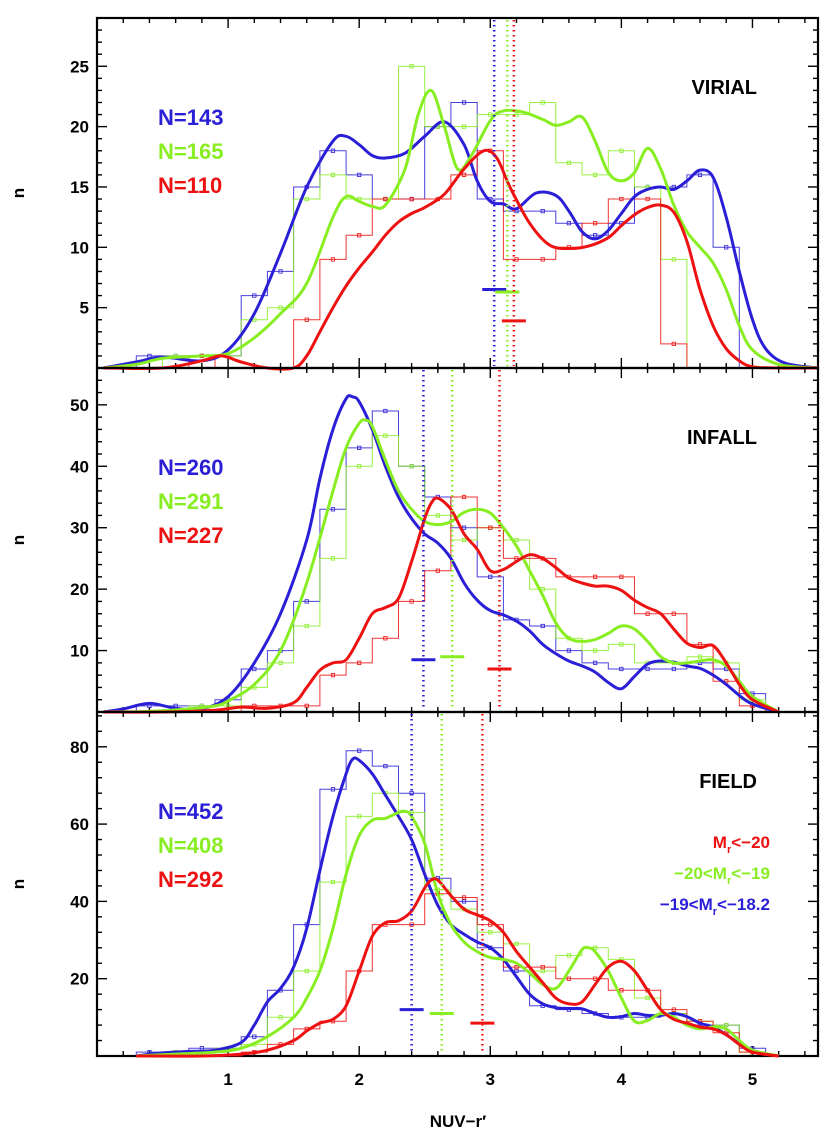 The height and width of the screenshot is (1142, 827). What do you see at coordinates (79, 747) in the screenshot?
I see `y-tick-label: 80` at bounding box center [79, 747].